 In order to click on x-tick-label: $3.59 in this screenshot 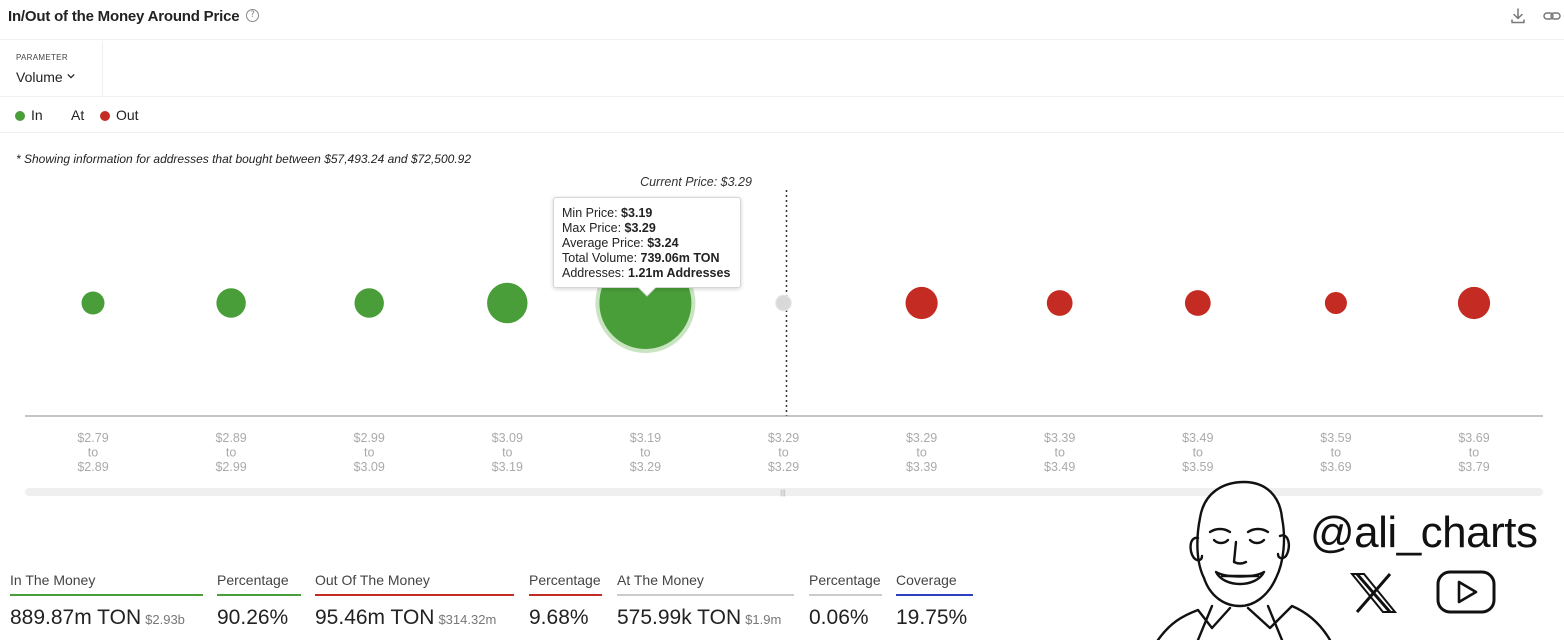, I will do `click(1335, 438)`.